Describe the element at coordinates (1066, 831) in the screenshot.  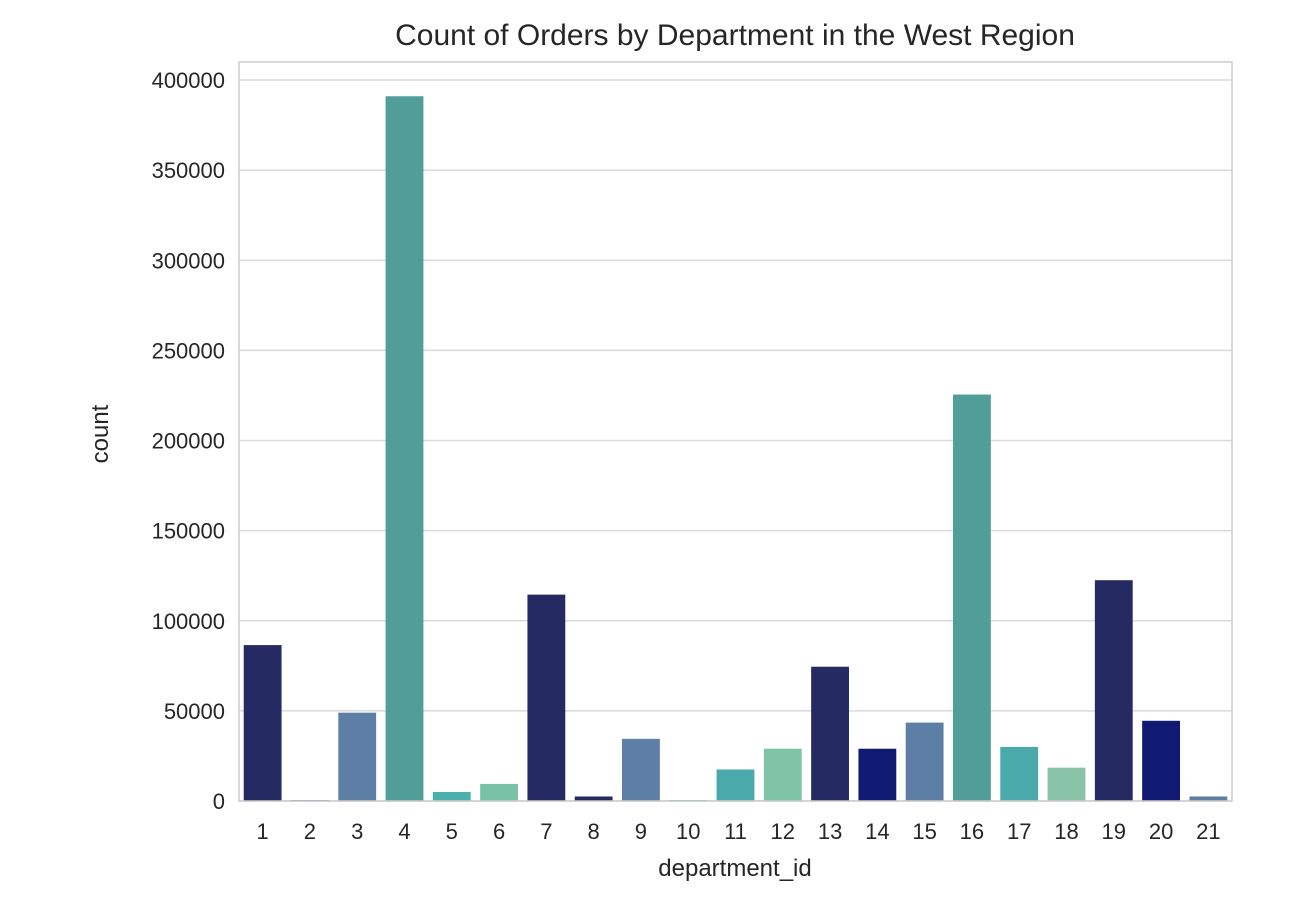
I see `x-tick-label: 18` at that location.